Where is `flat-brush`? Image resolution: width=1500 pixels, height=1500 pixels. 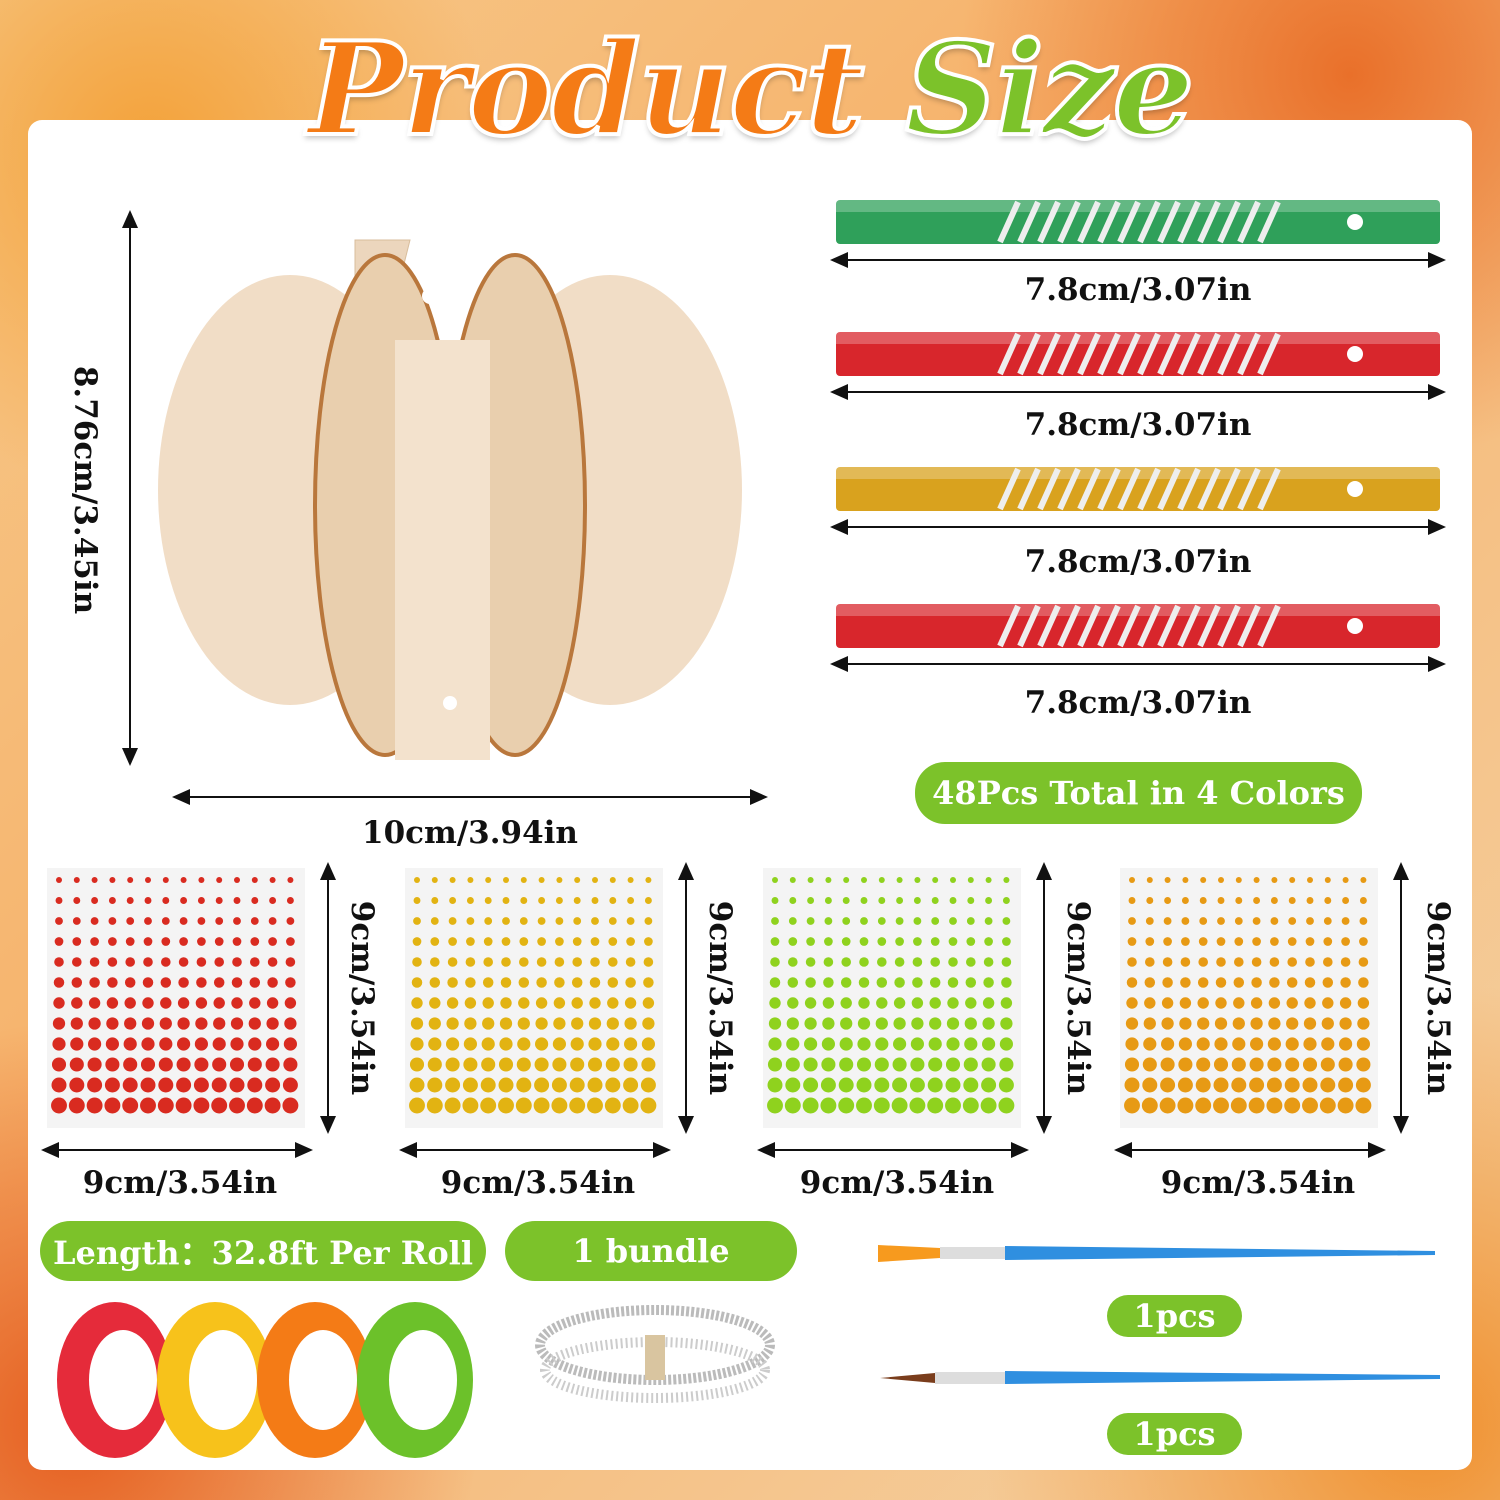
flat-brush is located at coordinates (1156, 1253).